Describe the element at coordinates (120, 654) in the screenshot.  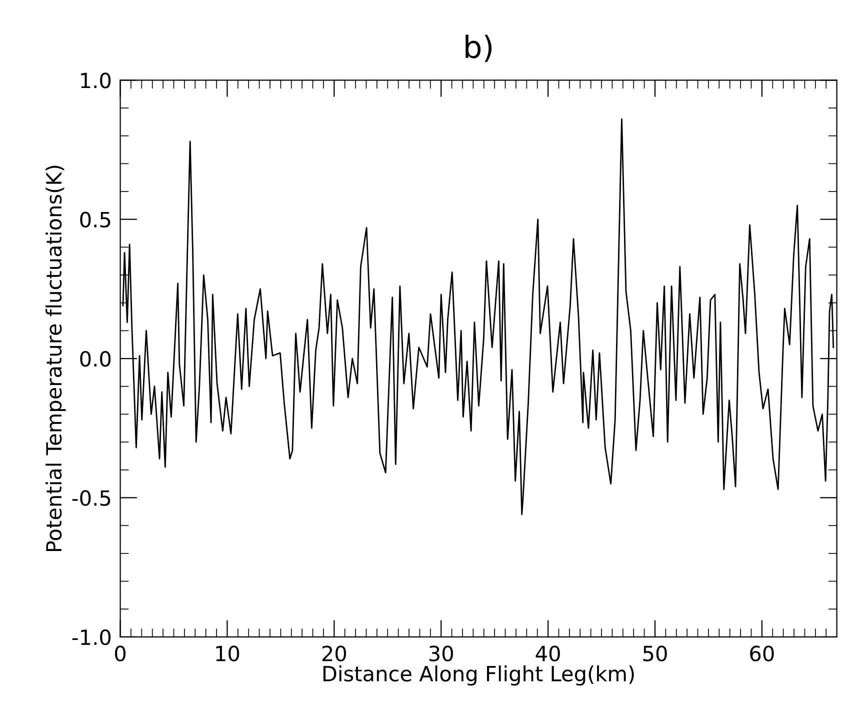
I see `x-tick-label: 0` at that location.